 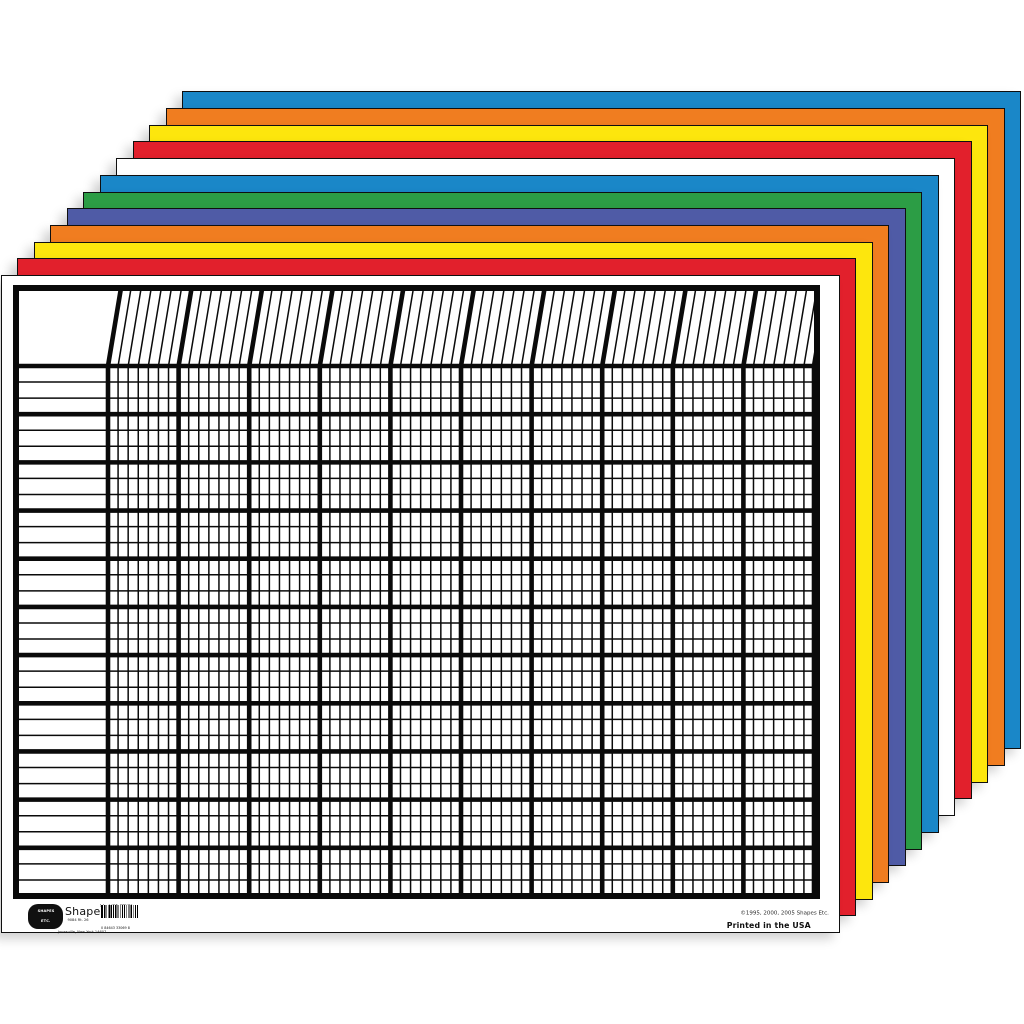 I want to click on address-line2: Jonesville, New York 14607, so click(x=82, y=931).